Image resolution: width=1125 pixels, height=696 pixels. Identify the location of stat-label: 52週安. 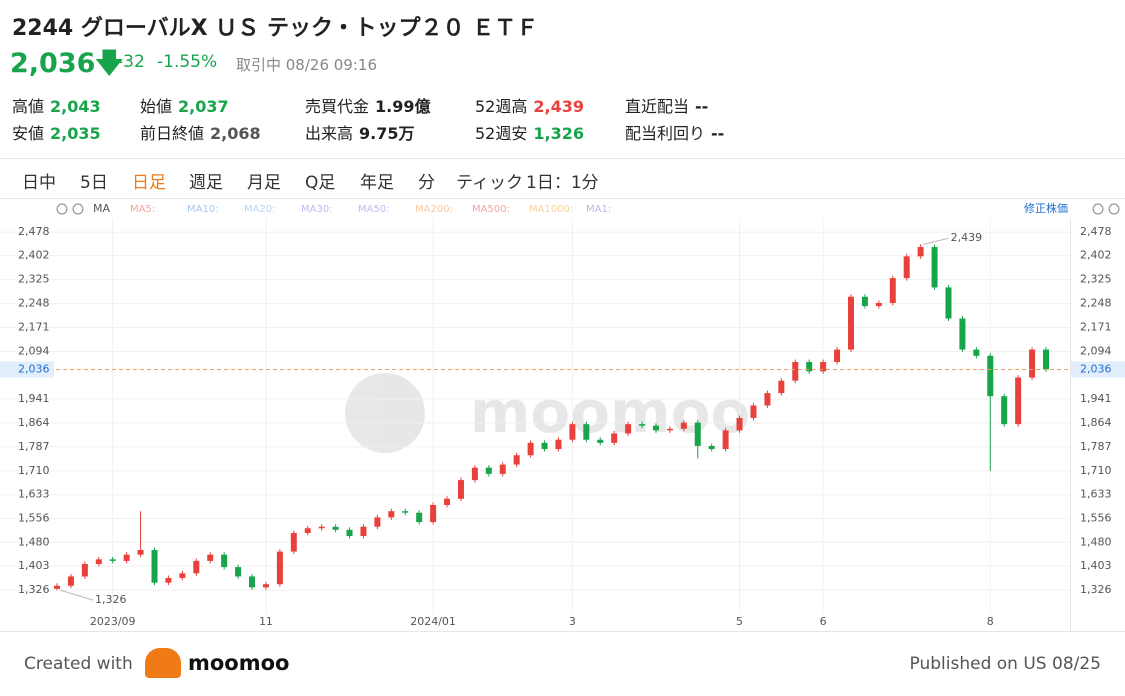
(501, 133).